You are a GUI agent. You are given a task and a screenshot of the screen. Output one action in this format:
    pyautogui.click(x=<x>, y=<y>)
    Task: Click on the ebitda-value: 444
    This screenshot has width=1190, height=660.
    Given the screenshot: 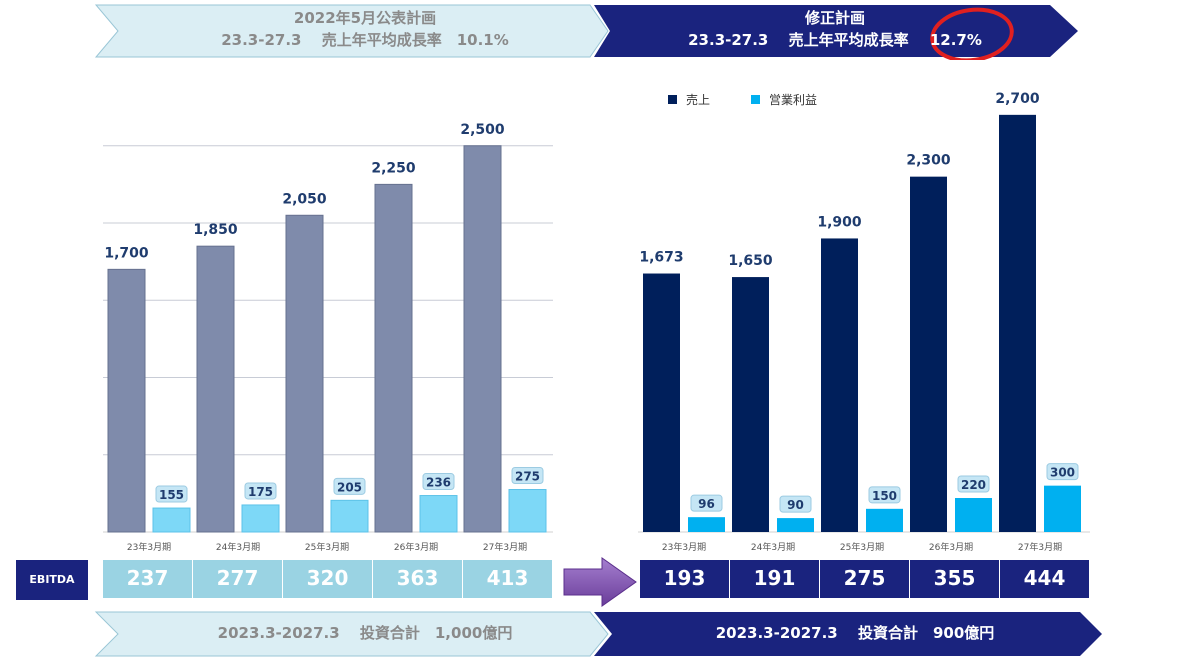 What is the action you would take?
    pyautogui.click(x=1044, y=579)
    